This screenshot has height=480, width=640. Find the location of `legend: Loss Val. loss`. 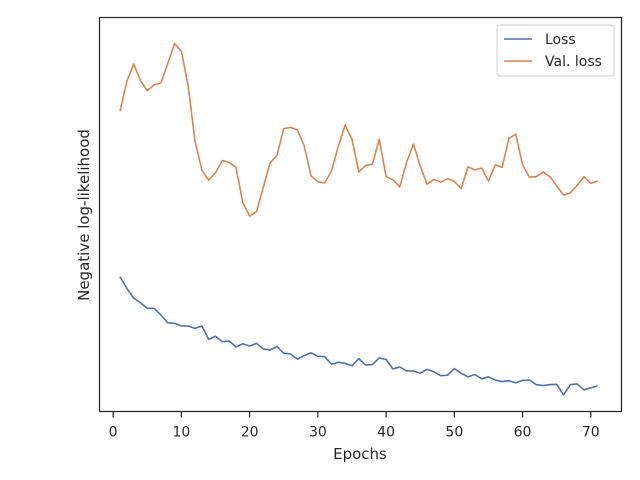

legend: Loss Val. loss is located at coordinates (555, 50).